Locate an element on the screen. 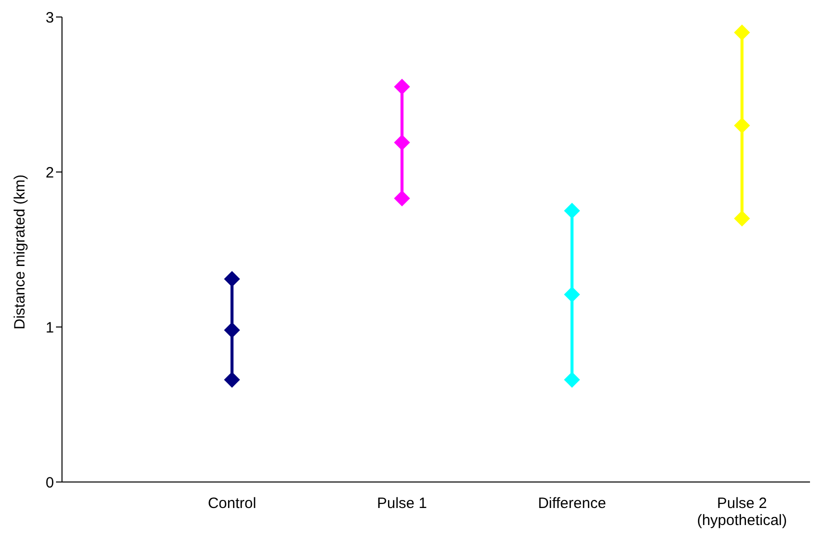  y-tick-label: 1 is located at coordinates (50, 327).